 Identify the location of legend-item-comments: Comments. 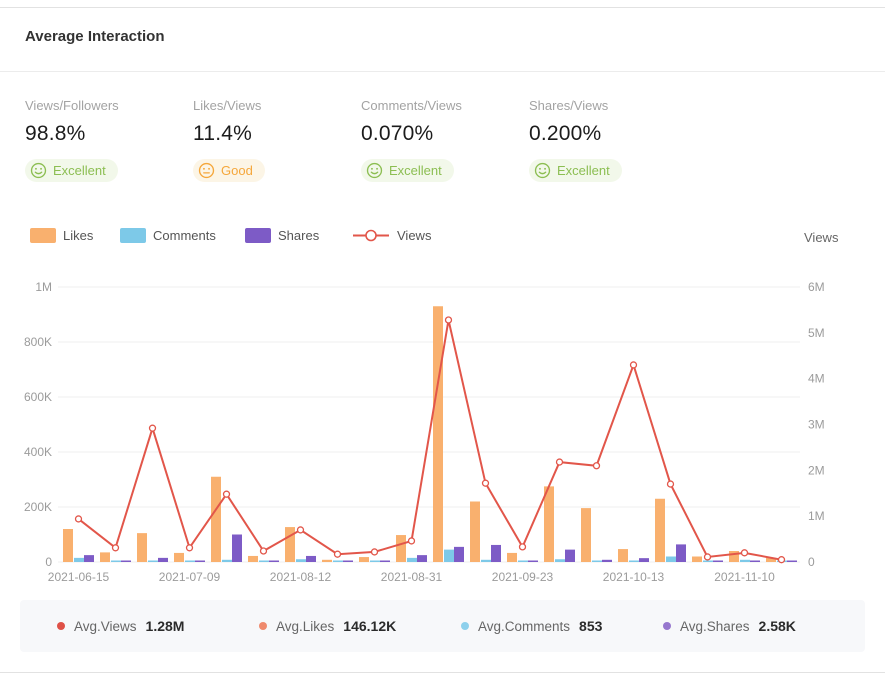
(168, 235).